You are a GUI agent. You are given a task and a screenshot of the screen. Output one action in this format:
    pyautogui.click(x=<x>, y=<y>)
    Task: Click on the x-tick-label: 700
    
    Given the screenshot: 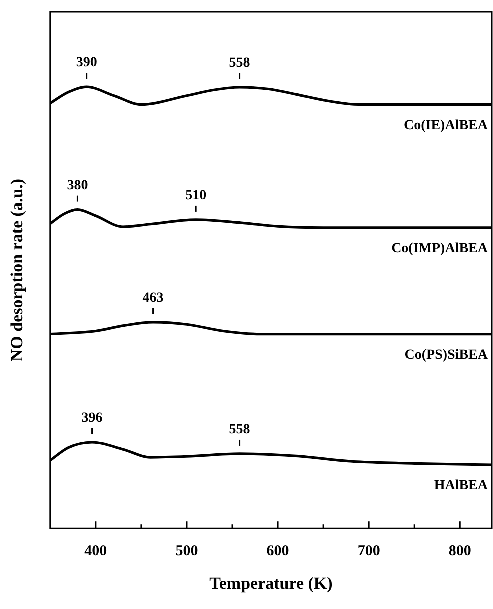 What is the action you would take?
    pyautogui.click(x=369, y=551)
    